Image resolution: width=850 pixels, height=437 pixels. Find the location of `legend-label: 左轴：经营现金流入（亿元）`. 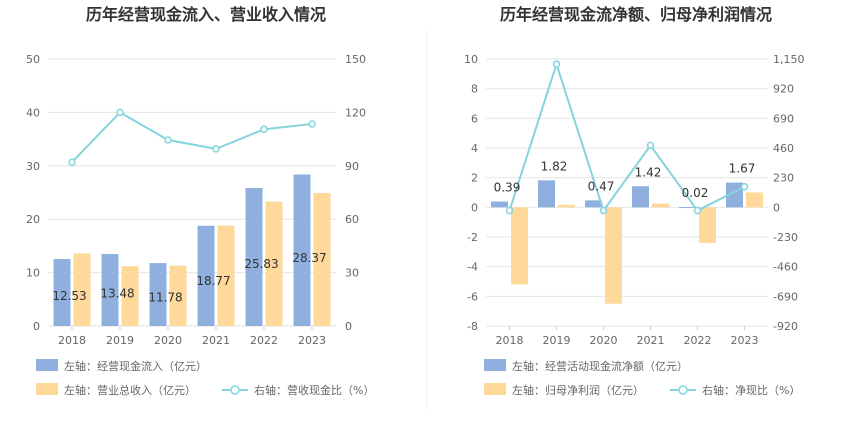

legend-label: 左轴：经营现金流入（亿元） is located at coordinates (135, 366).